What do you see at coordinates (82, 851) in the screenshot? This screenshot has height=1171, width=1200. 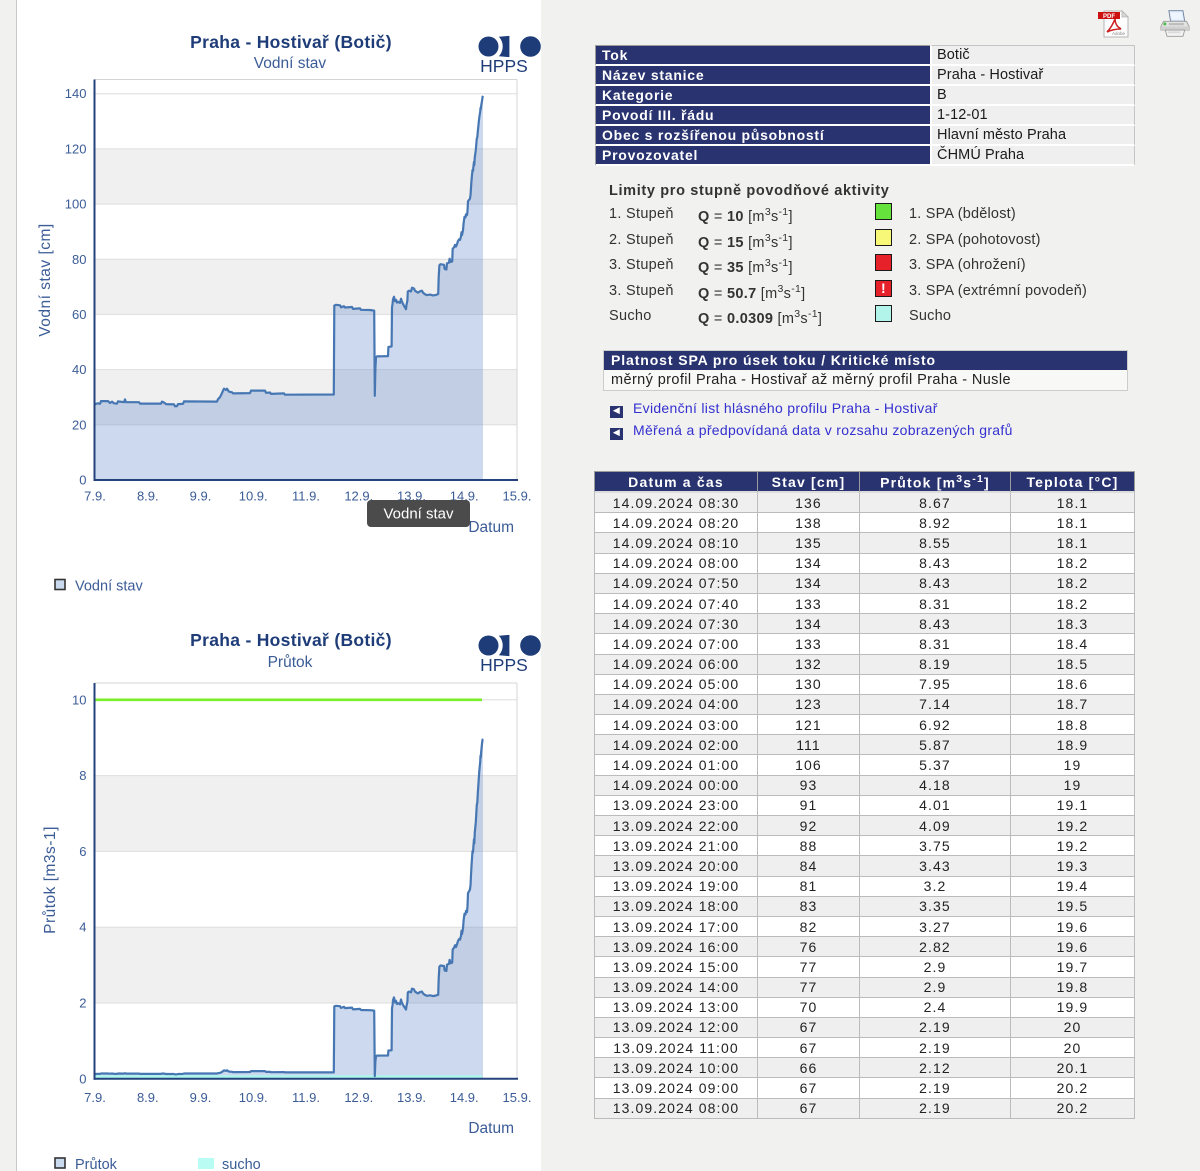 I see `svg-text: 6` at bounding box center [82, 851].